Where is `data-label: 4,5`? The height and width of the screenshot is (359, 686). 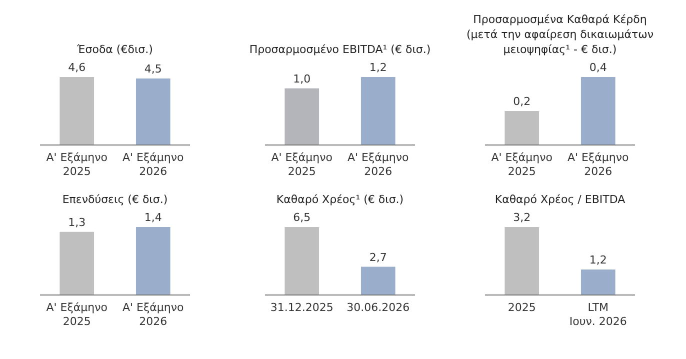
data-label: 4,5 is located at coordinates (153, 69).